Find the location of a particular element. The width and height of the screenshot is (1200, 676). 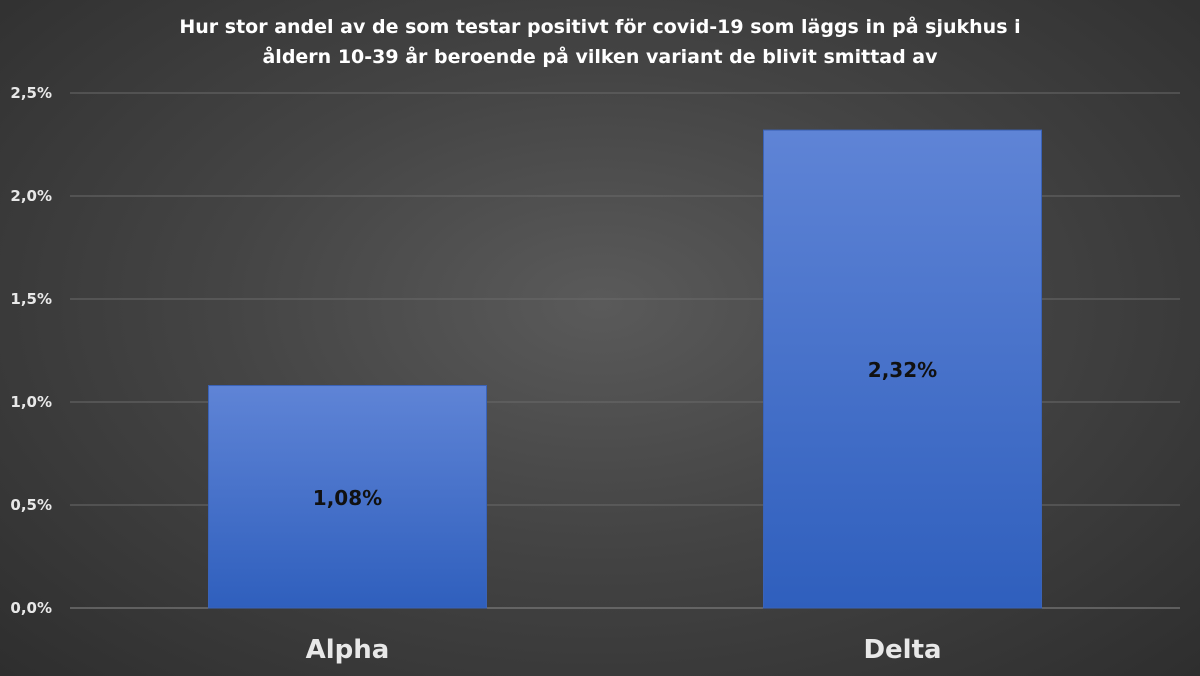

x-tick-label: Alpha is located at coordinates (348, 650).